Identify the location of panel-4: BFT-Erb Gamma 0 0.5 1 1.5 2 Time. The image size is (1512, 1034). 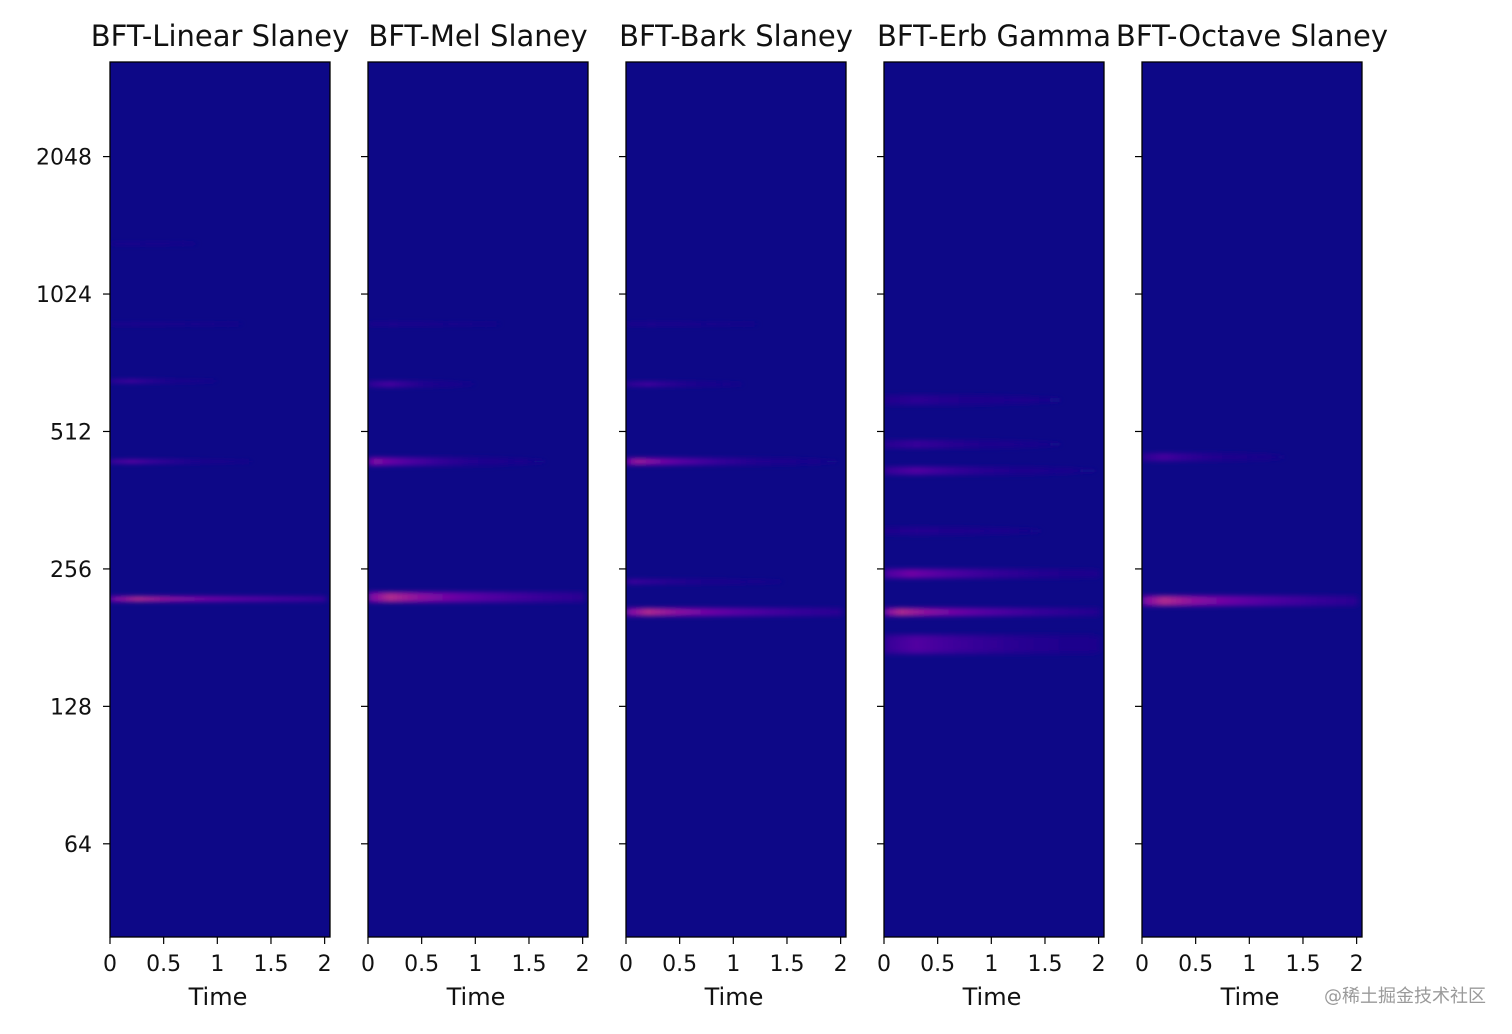
(994, 515).